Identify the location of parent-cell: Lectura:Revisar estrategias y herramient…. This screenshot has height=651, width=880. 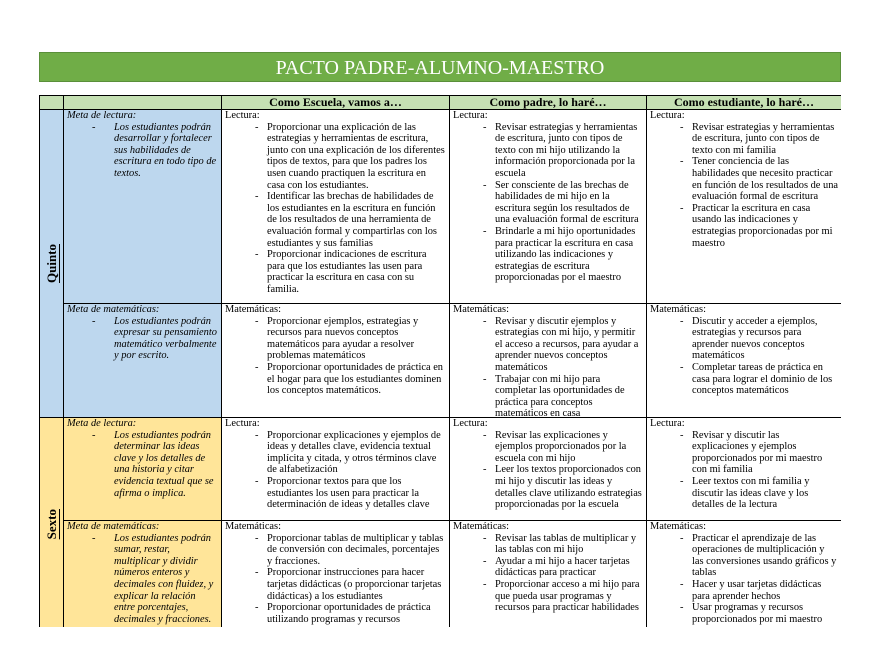
(548, 206).